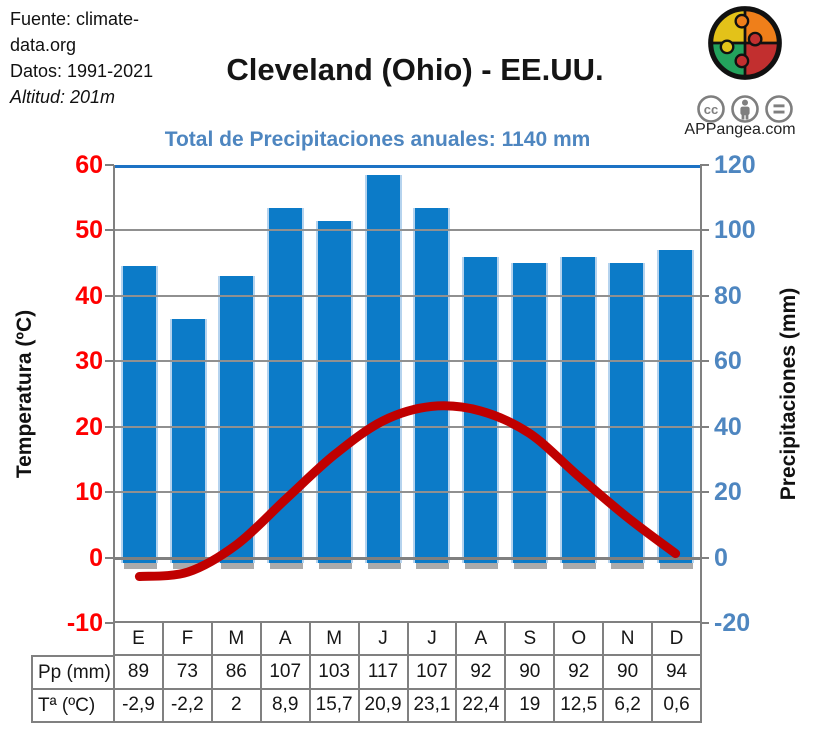 Image resolution: width=817 pixels, height=745 pixels. I want to click on right-axis-tick-label: 120, so click(735, 165).